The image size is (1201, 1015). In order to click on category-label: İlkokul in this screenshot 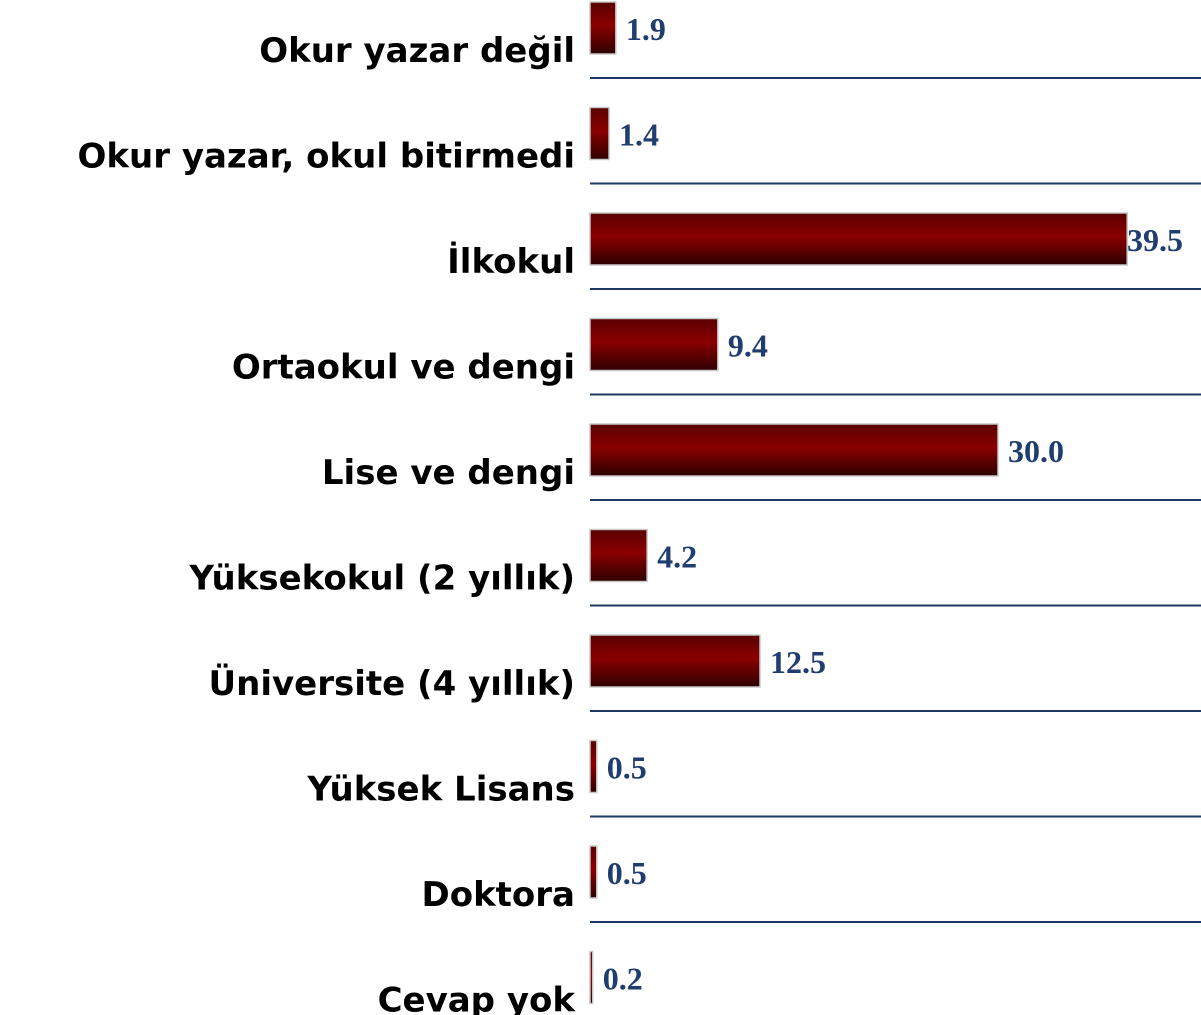, I will do `click(511, 261)`.